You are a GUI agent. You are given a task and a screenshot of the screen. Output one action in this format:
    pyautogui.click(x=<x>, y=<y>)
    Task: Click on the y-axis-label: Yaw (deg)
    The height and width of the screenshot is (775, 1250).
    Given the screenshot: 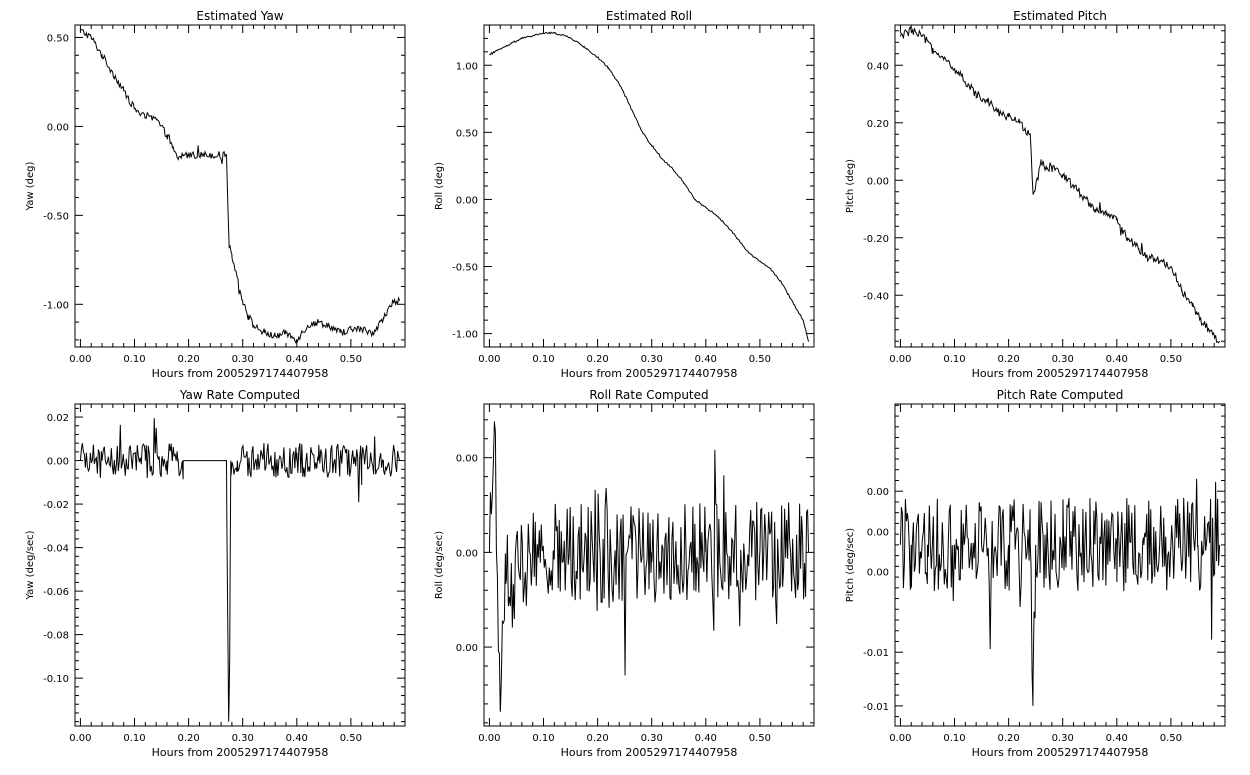 What is the action you would take?
    pyautogui.click(x=30, y=186)
    